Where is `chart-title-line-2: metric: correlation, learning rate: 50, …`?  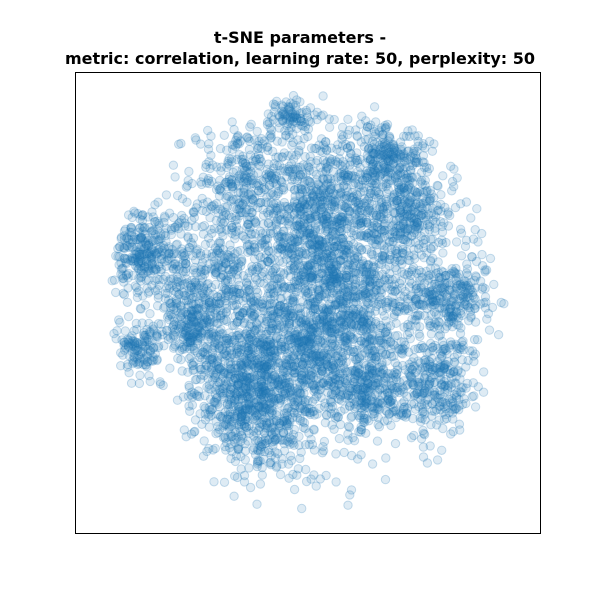
chart-title-line-2: metric: correlation, learning rate: 50, … is located at coordinates (300, 58).